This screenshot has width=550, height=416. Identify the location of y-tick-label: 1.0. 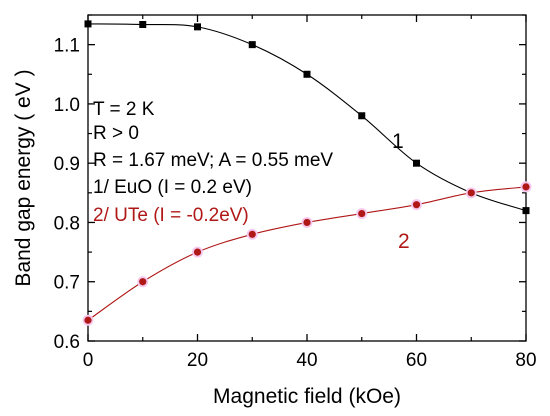
(67, 105).